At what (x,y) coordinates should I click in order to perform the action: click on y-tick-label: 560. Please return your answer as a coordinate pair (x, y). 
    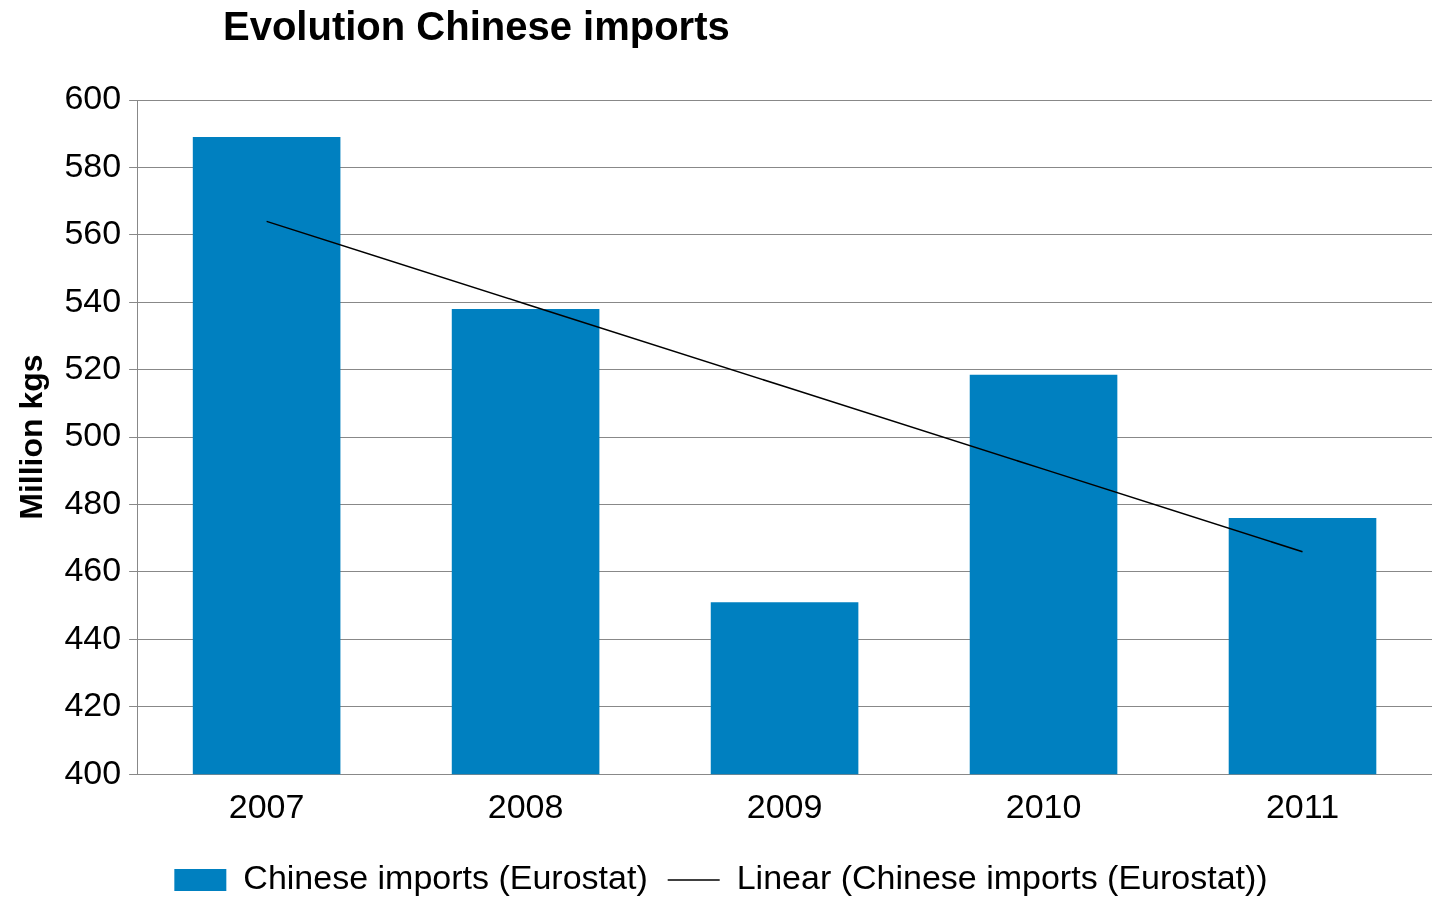
    Looking at the image, I should click on (93, 232).